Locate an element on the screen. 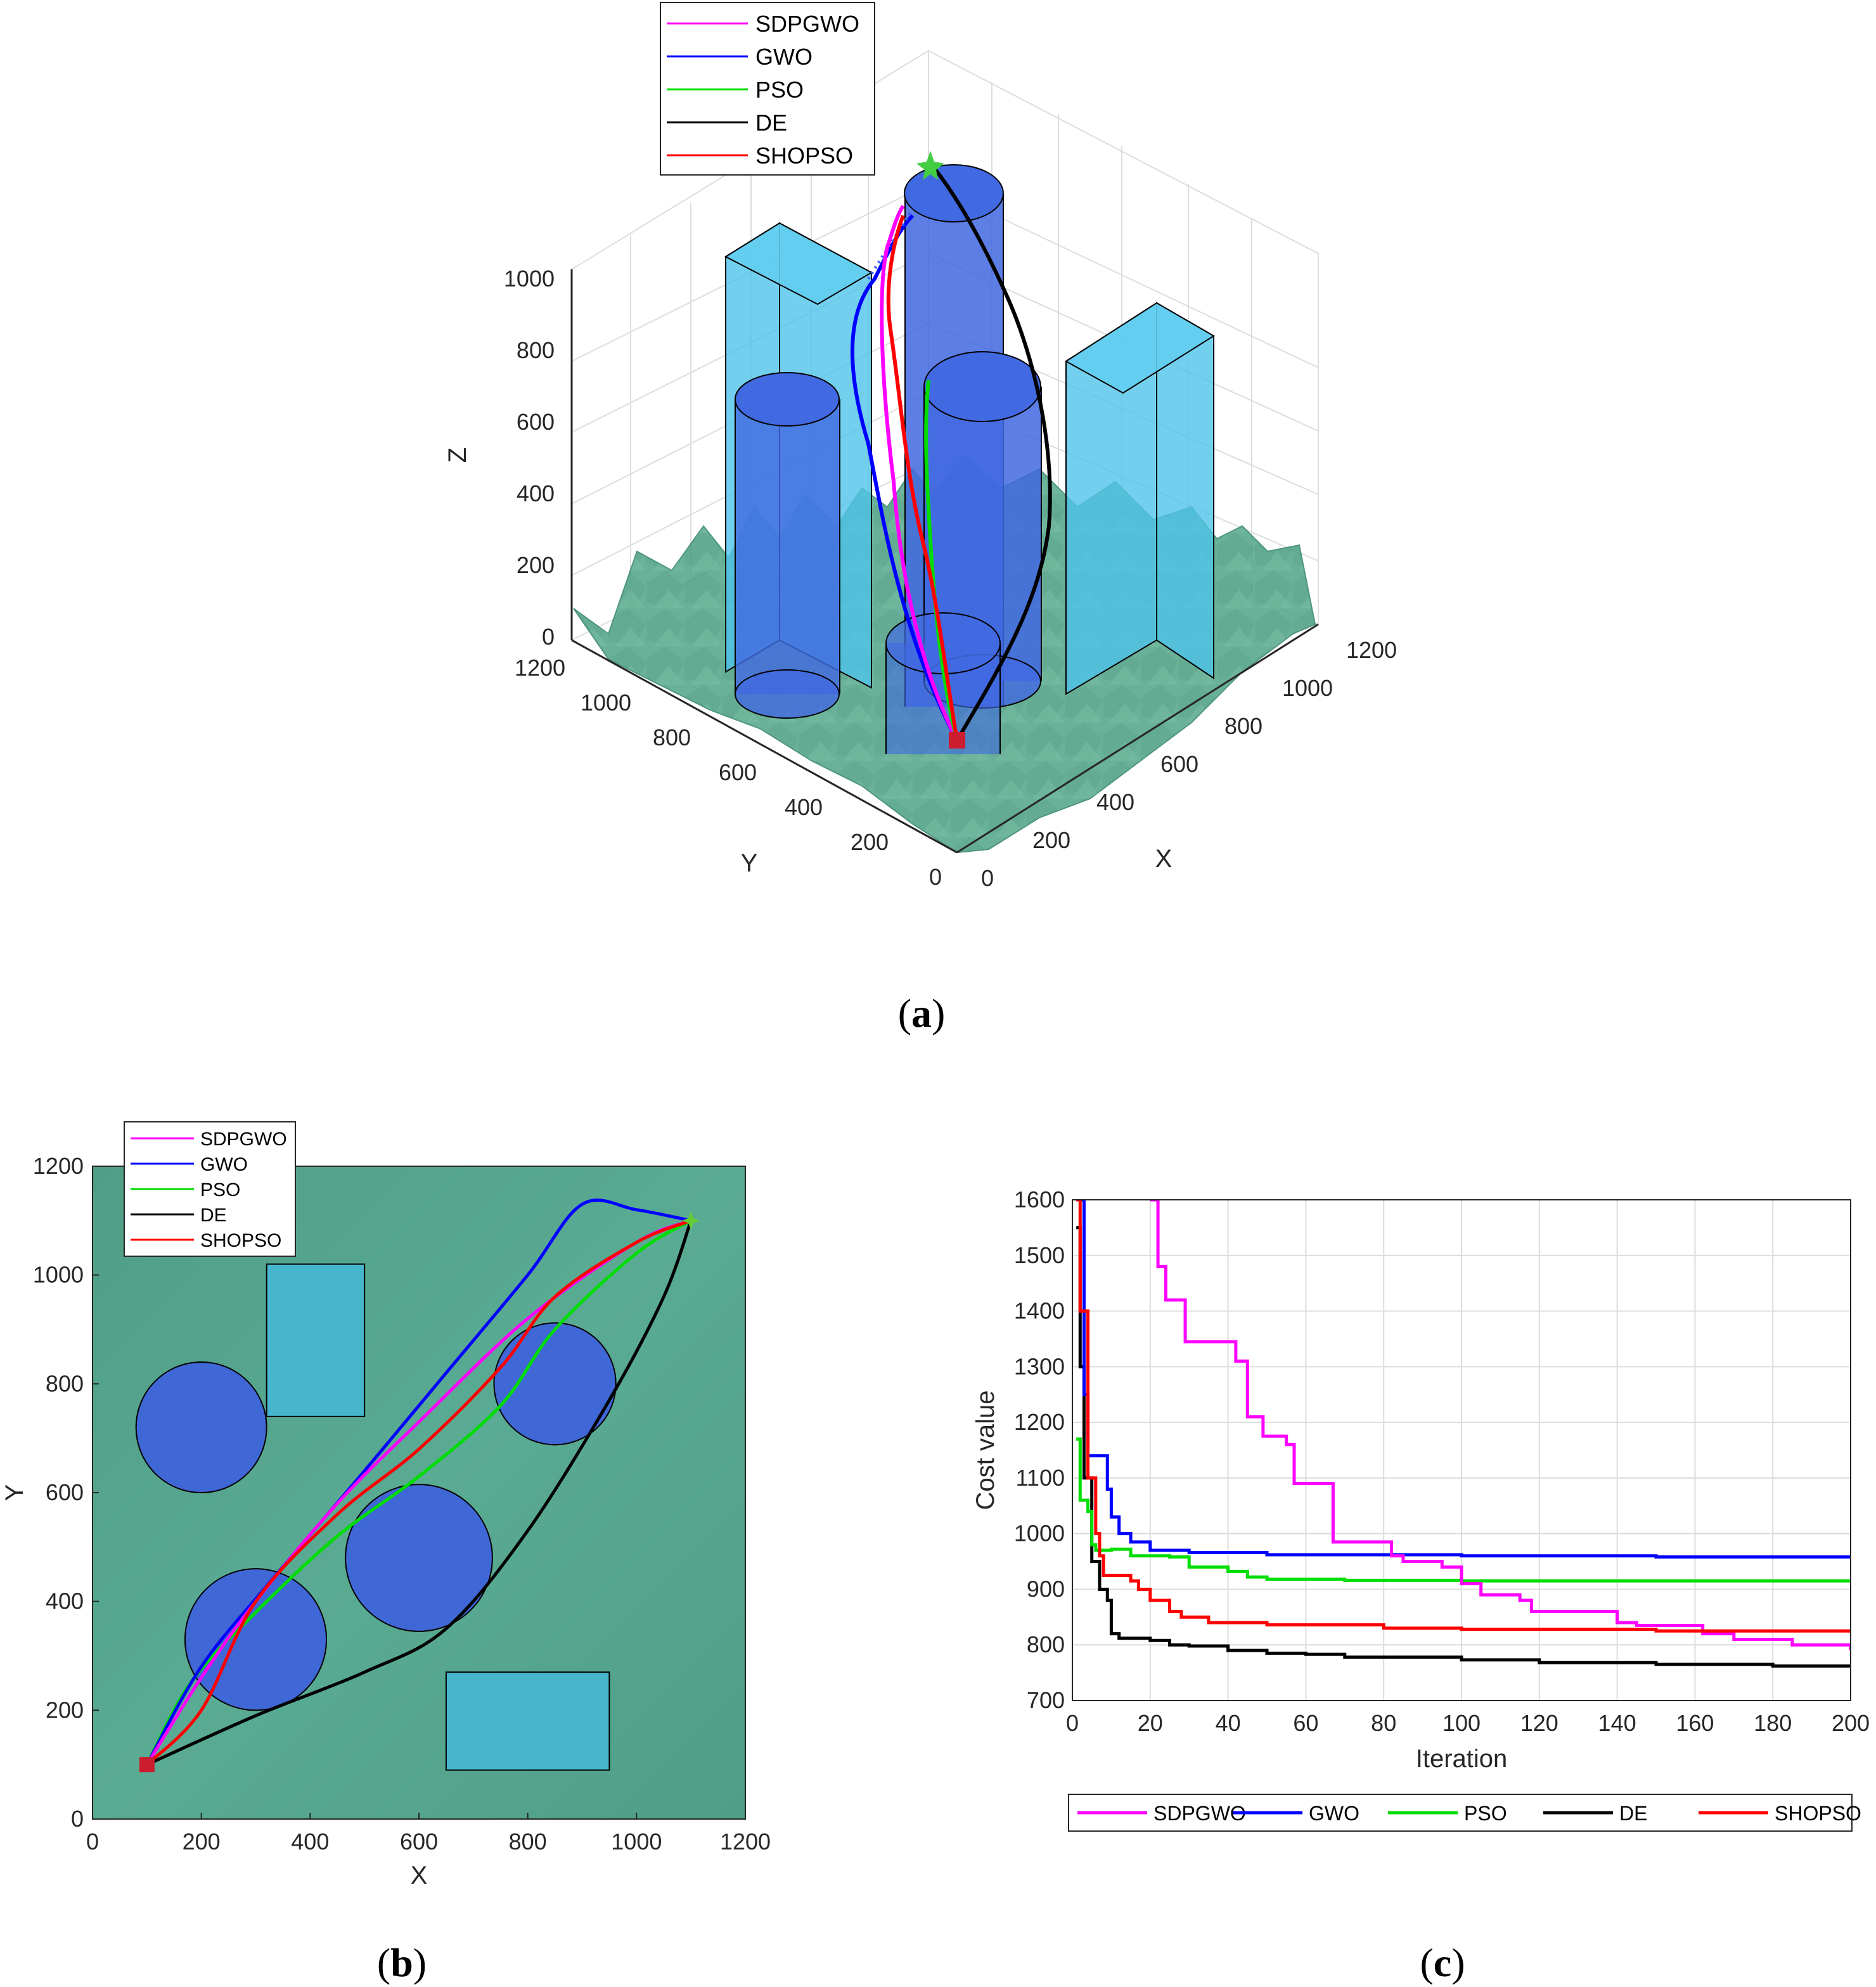 The width and height of the screenshot is (1876, 1987). x-axis-label: X is located at coordinates (1163, 859).